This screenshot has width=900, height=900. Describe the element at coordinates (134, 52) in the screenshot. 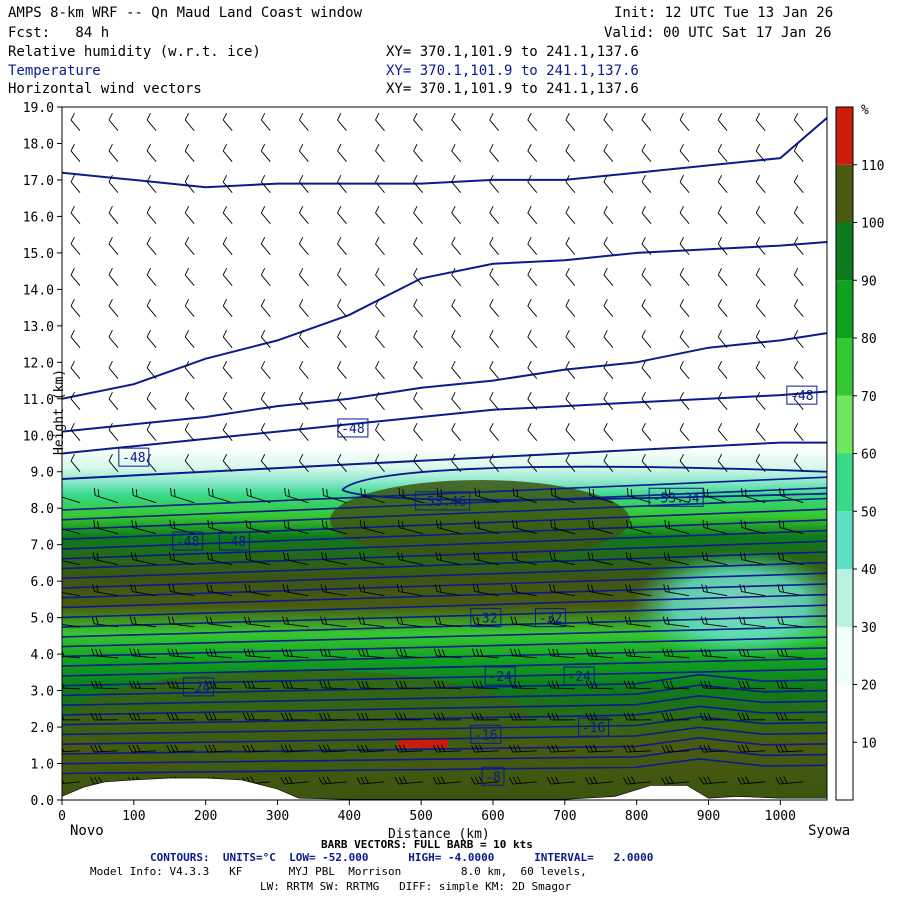

I see `field-name-rh: Relative humidity (w.r.t. ice)` at that location.